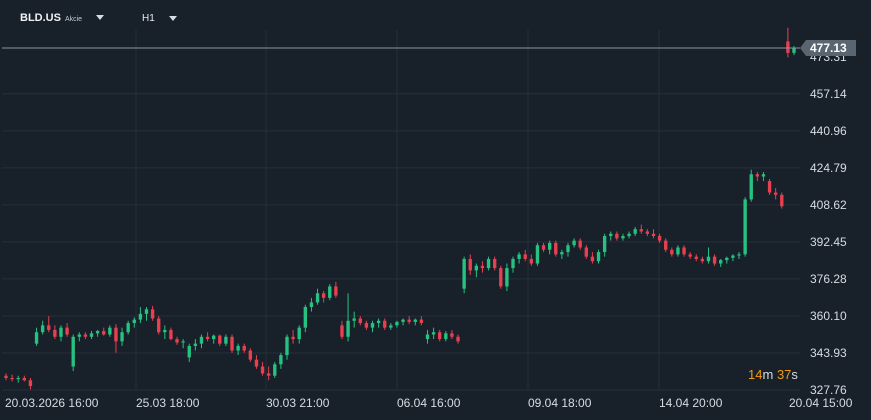  I want to click on candle-countdown: 14m 37s, so click(773, 374).